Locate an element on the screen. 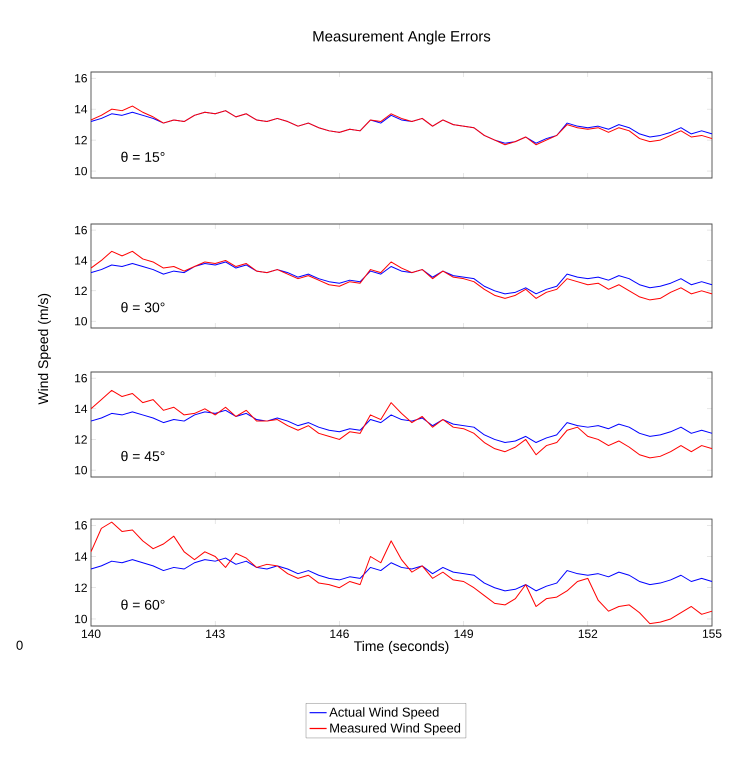  legend-label: Actual Wind Speed is located at coordinates (384, 713).